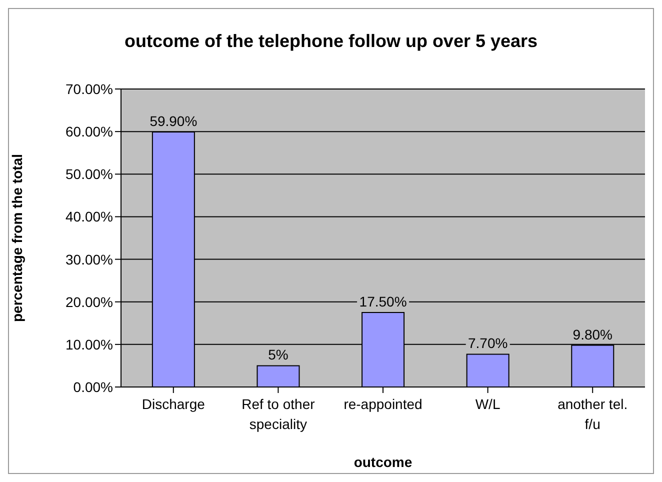 The width and height of the screenshot is (662, 482). Describe the element at coordinates (93, 386) in the screenshot. I see `y-tick-label: 0.00%` at that location.